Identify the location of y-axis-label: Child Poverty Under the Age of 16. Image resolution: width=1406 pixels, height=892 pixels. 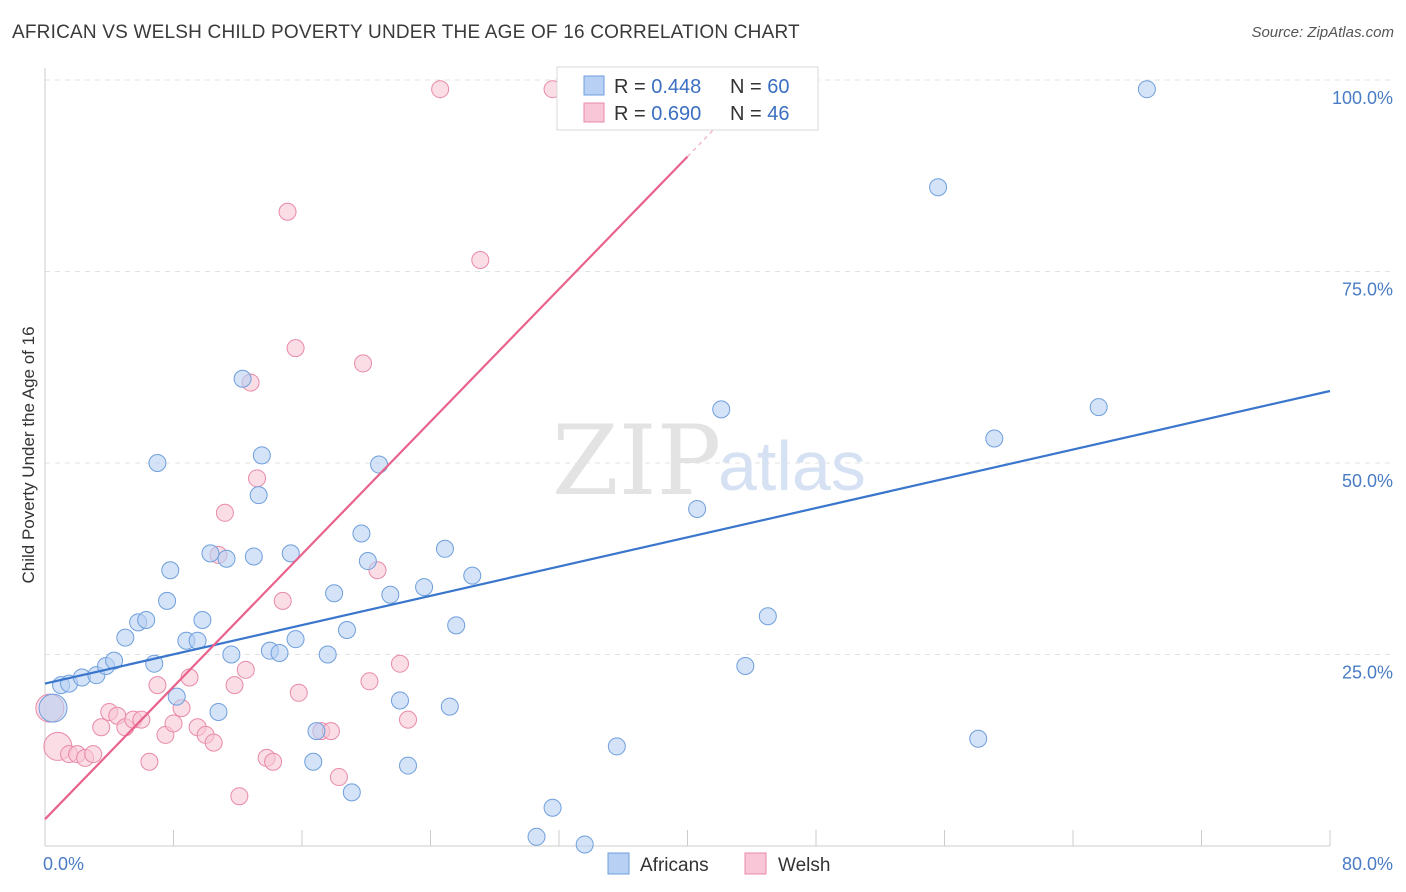
(28, 454).